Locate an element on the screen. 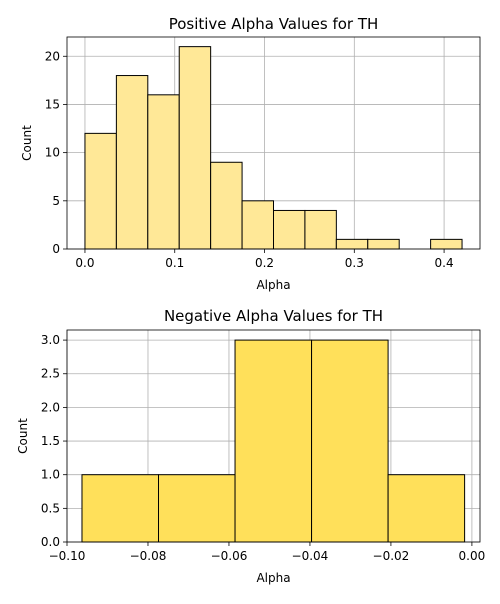 This screenshot has height=604, width=500. x-tick-label: 0.0 is located at coordinates (84, 263).